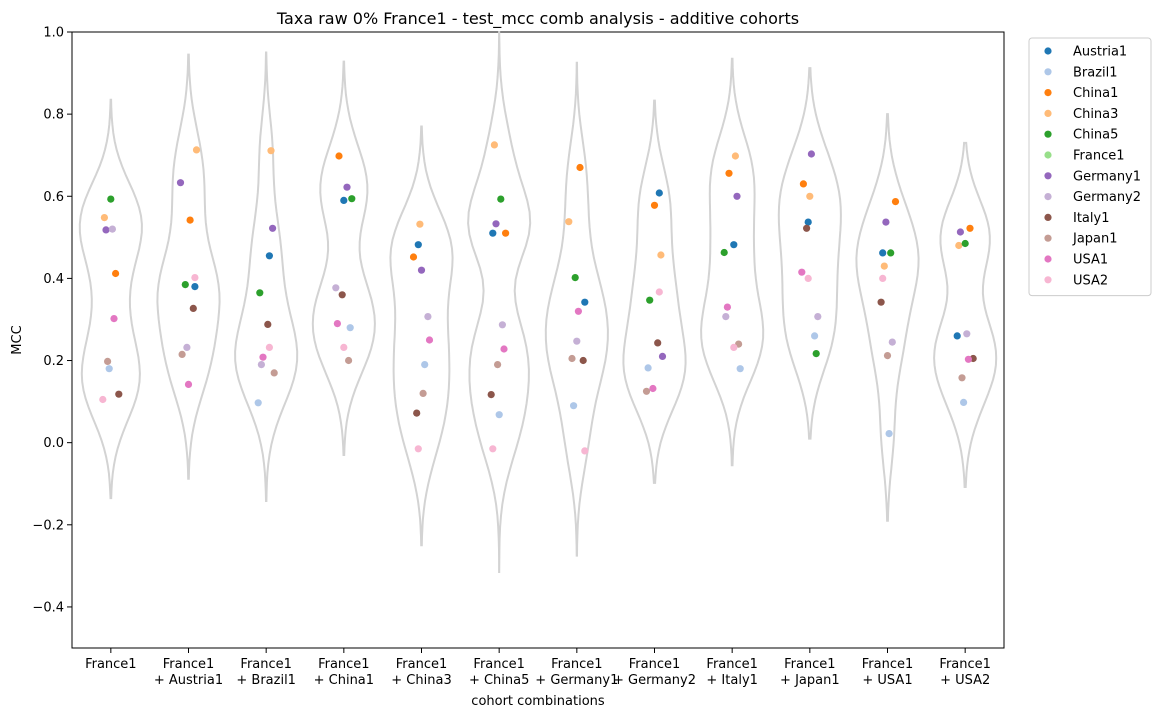  I want to click on y-tick-label: 0.2, so click(53, 361).